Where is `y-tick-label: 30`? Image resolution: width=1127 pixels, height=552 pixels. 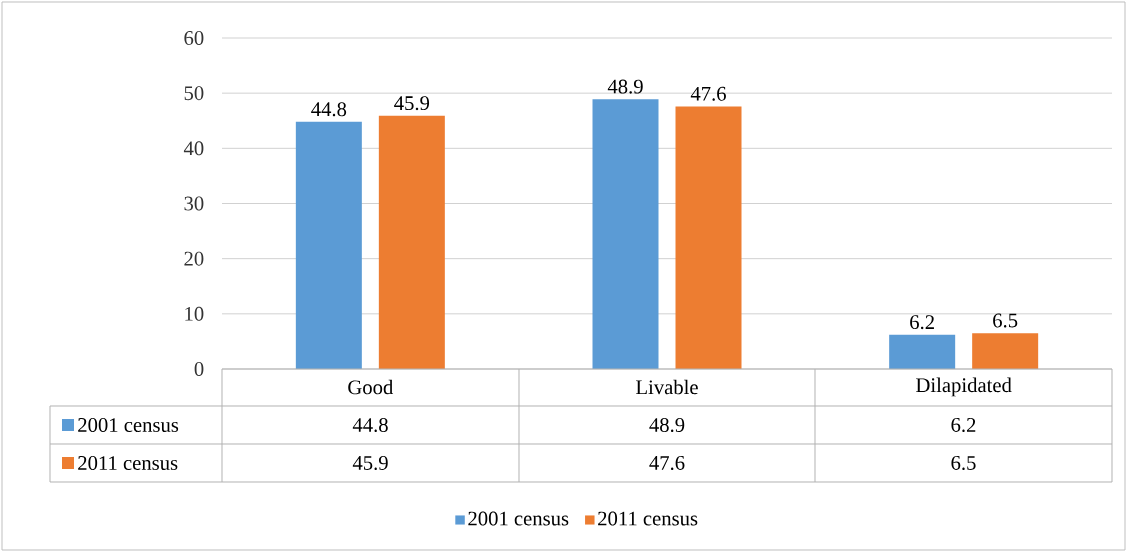 y-tick-label: 30 is located at coordinates (194, 203).